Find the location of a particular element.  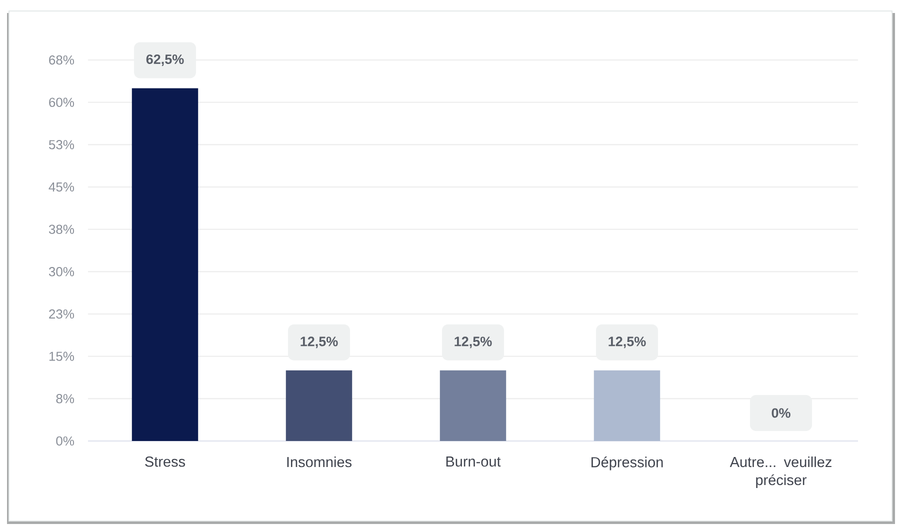

y-tick-label: 45% is located at coordinates (61, 187).